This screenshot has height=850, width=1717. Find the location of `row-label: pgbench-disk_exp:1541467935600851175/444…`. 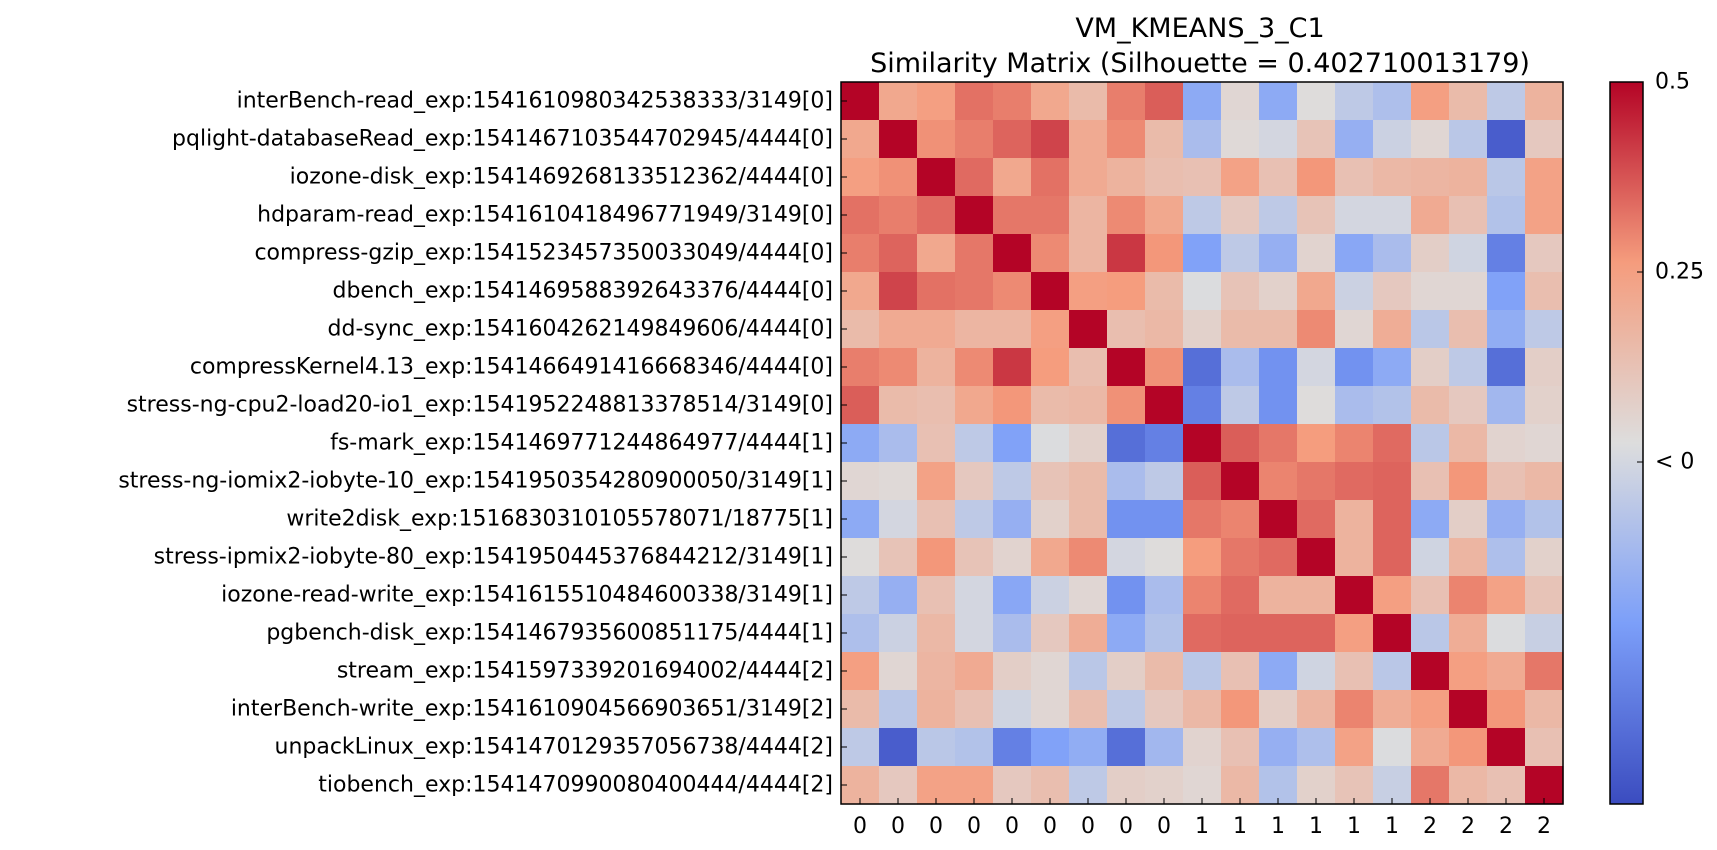

row-label: pgbench-disk_exp:1541467935600851175/444… is located at coordinates (549, 633).